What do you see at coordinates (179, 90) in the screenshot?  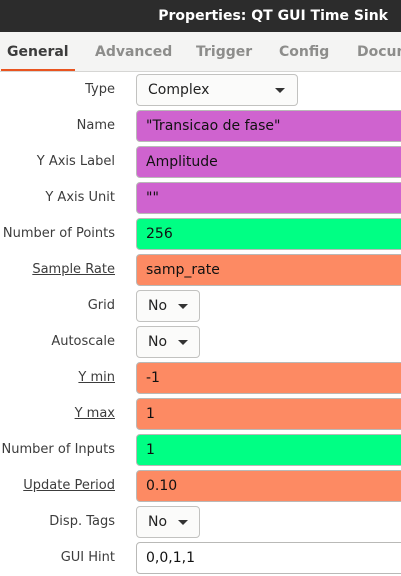 I see `type-value: Complex` at bounding box center [179, 90].